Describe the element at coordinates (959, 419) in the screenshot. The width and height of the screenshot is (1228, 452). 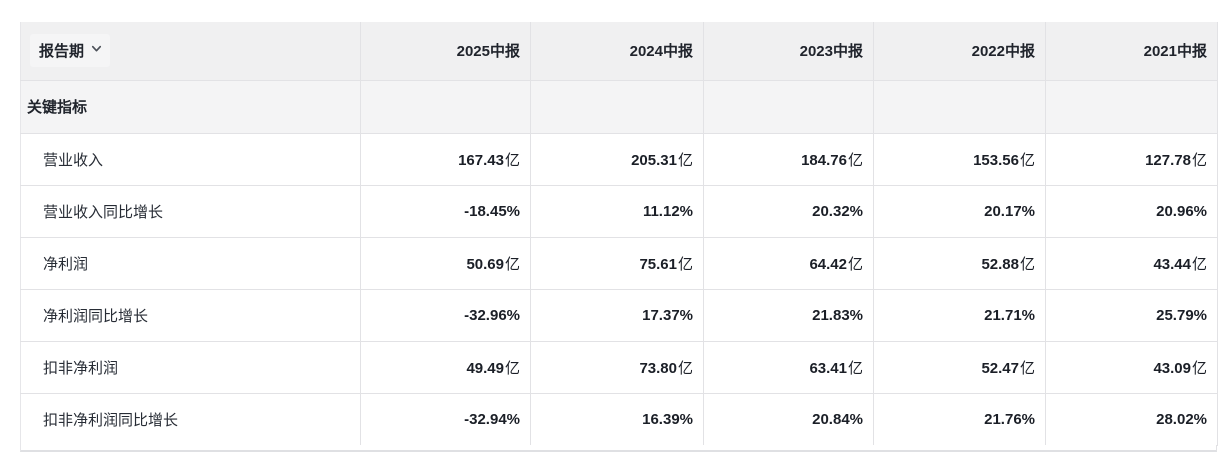
I see `cell-value: 21.76%` at that location.